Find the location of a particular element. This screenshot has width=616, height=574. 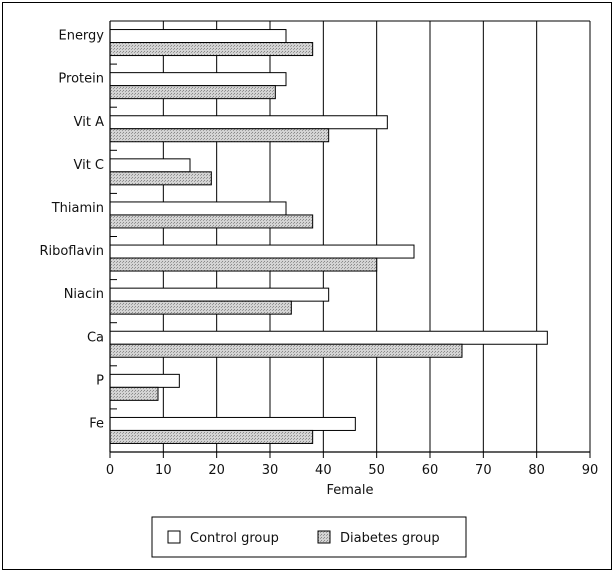

bar-thiamin-control is located at coordinates (198, 208).